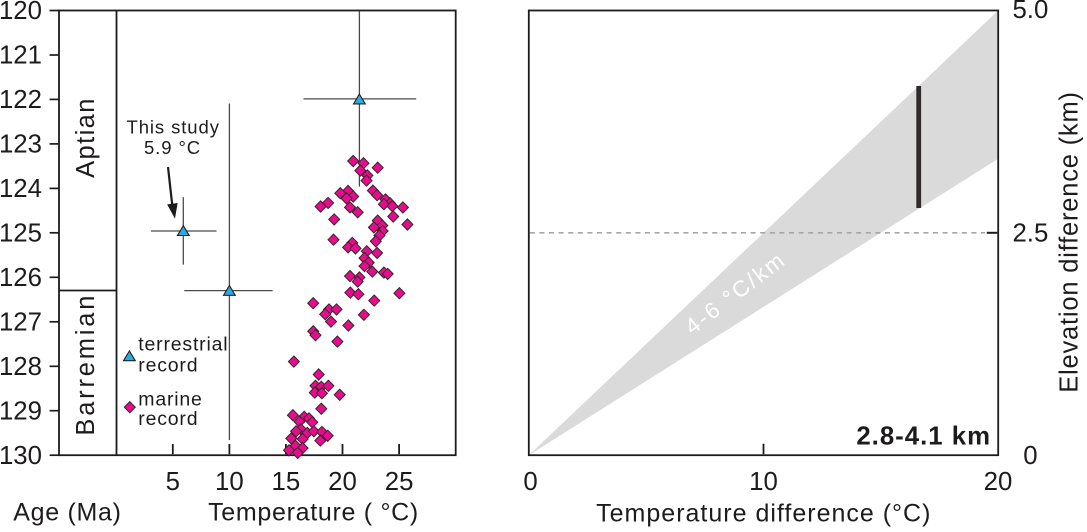 The height and width of the screenshot is (532, 1087). Describe the element at coordinates (399, 482) in the screenshot. I see `svg-text: 25` at that location.